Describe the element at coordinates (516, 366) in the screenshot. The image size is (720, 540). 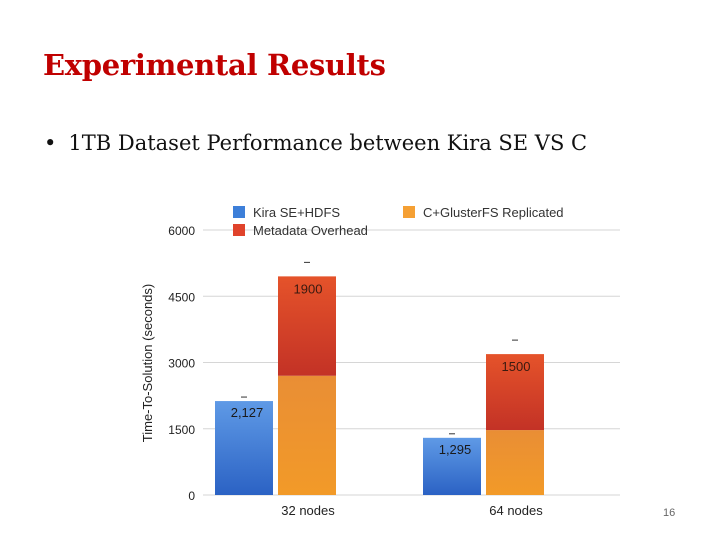
I see `data-label-metadata: 1500` at that location.